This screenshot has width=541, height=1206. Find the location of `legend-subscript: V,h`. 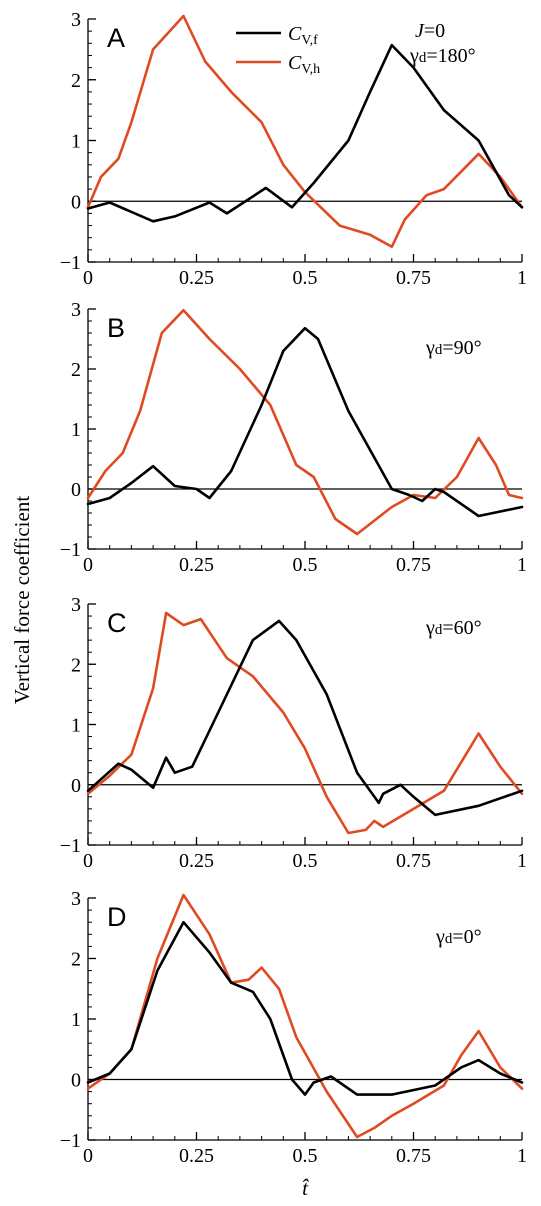

legend-subscript: V,h is located at coordinates (310, 69).